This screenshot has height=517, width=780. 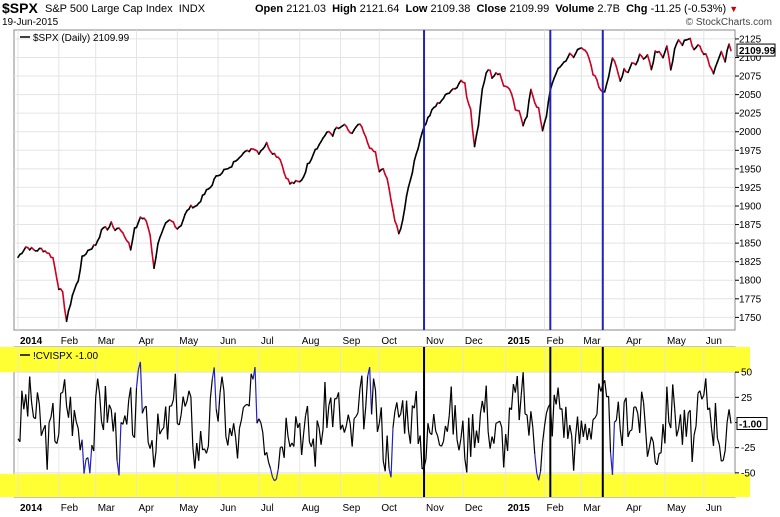 I want to click on indicator-y-tick-label: -25, so click(x=748, y=448).